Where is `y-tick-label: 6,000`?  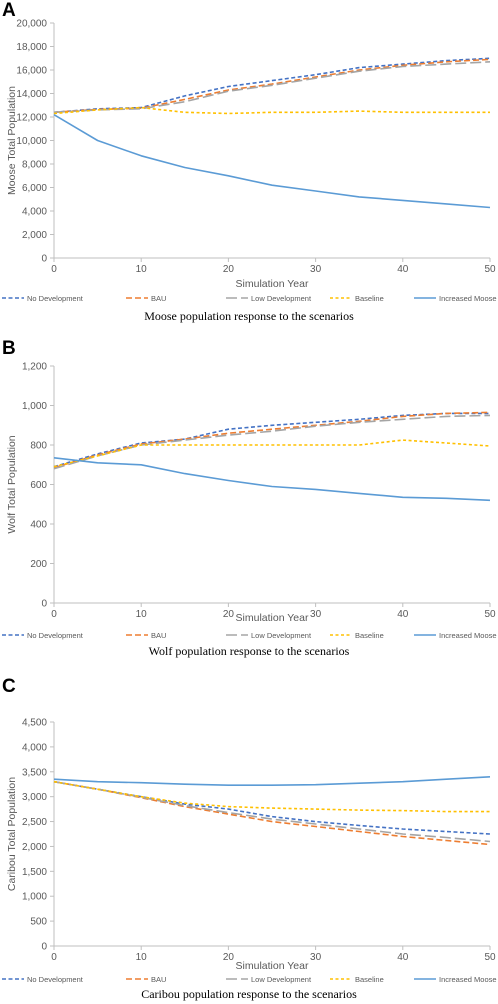 y-tick-label: 6,000 is located at coordinates (34, 188).